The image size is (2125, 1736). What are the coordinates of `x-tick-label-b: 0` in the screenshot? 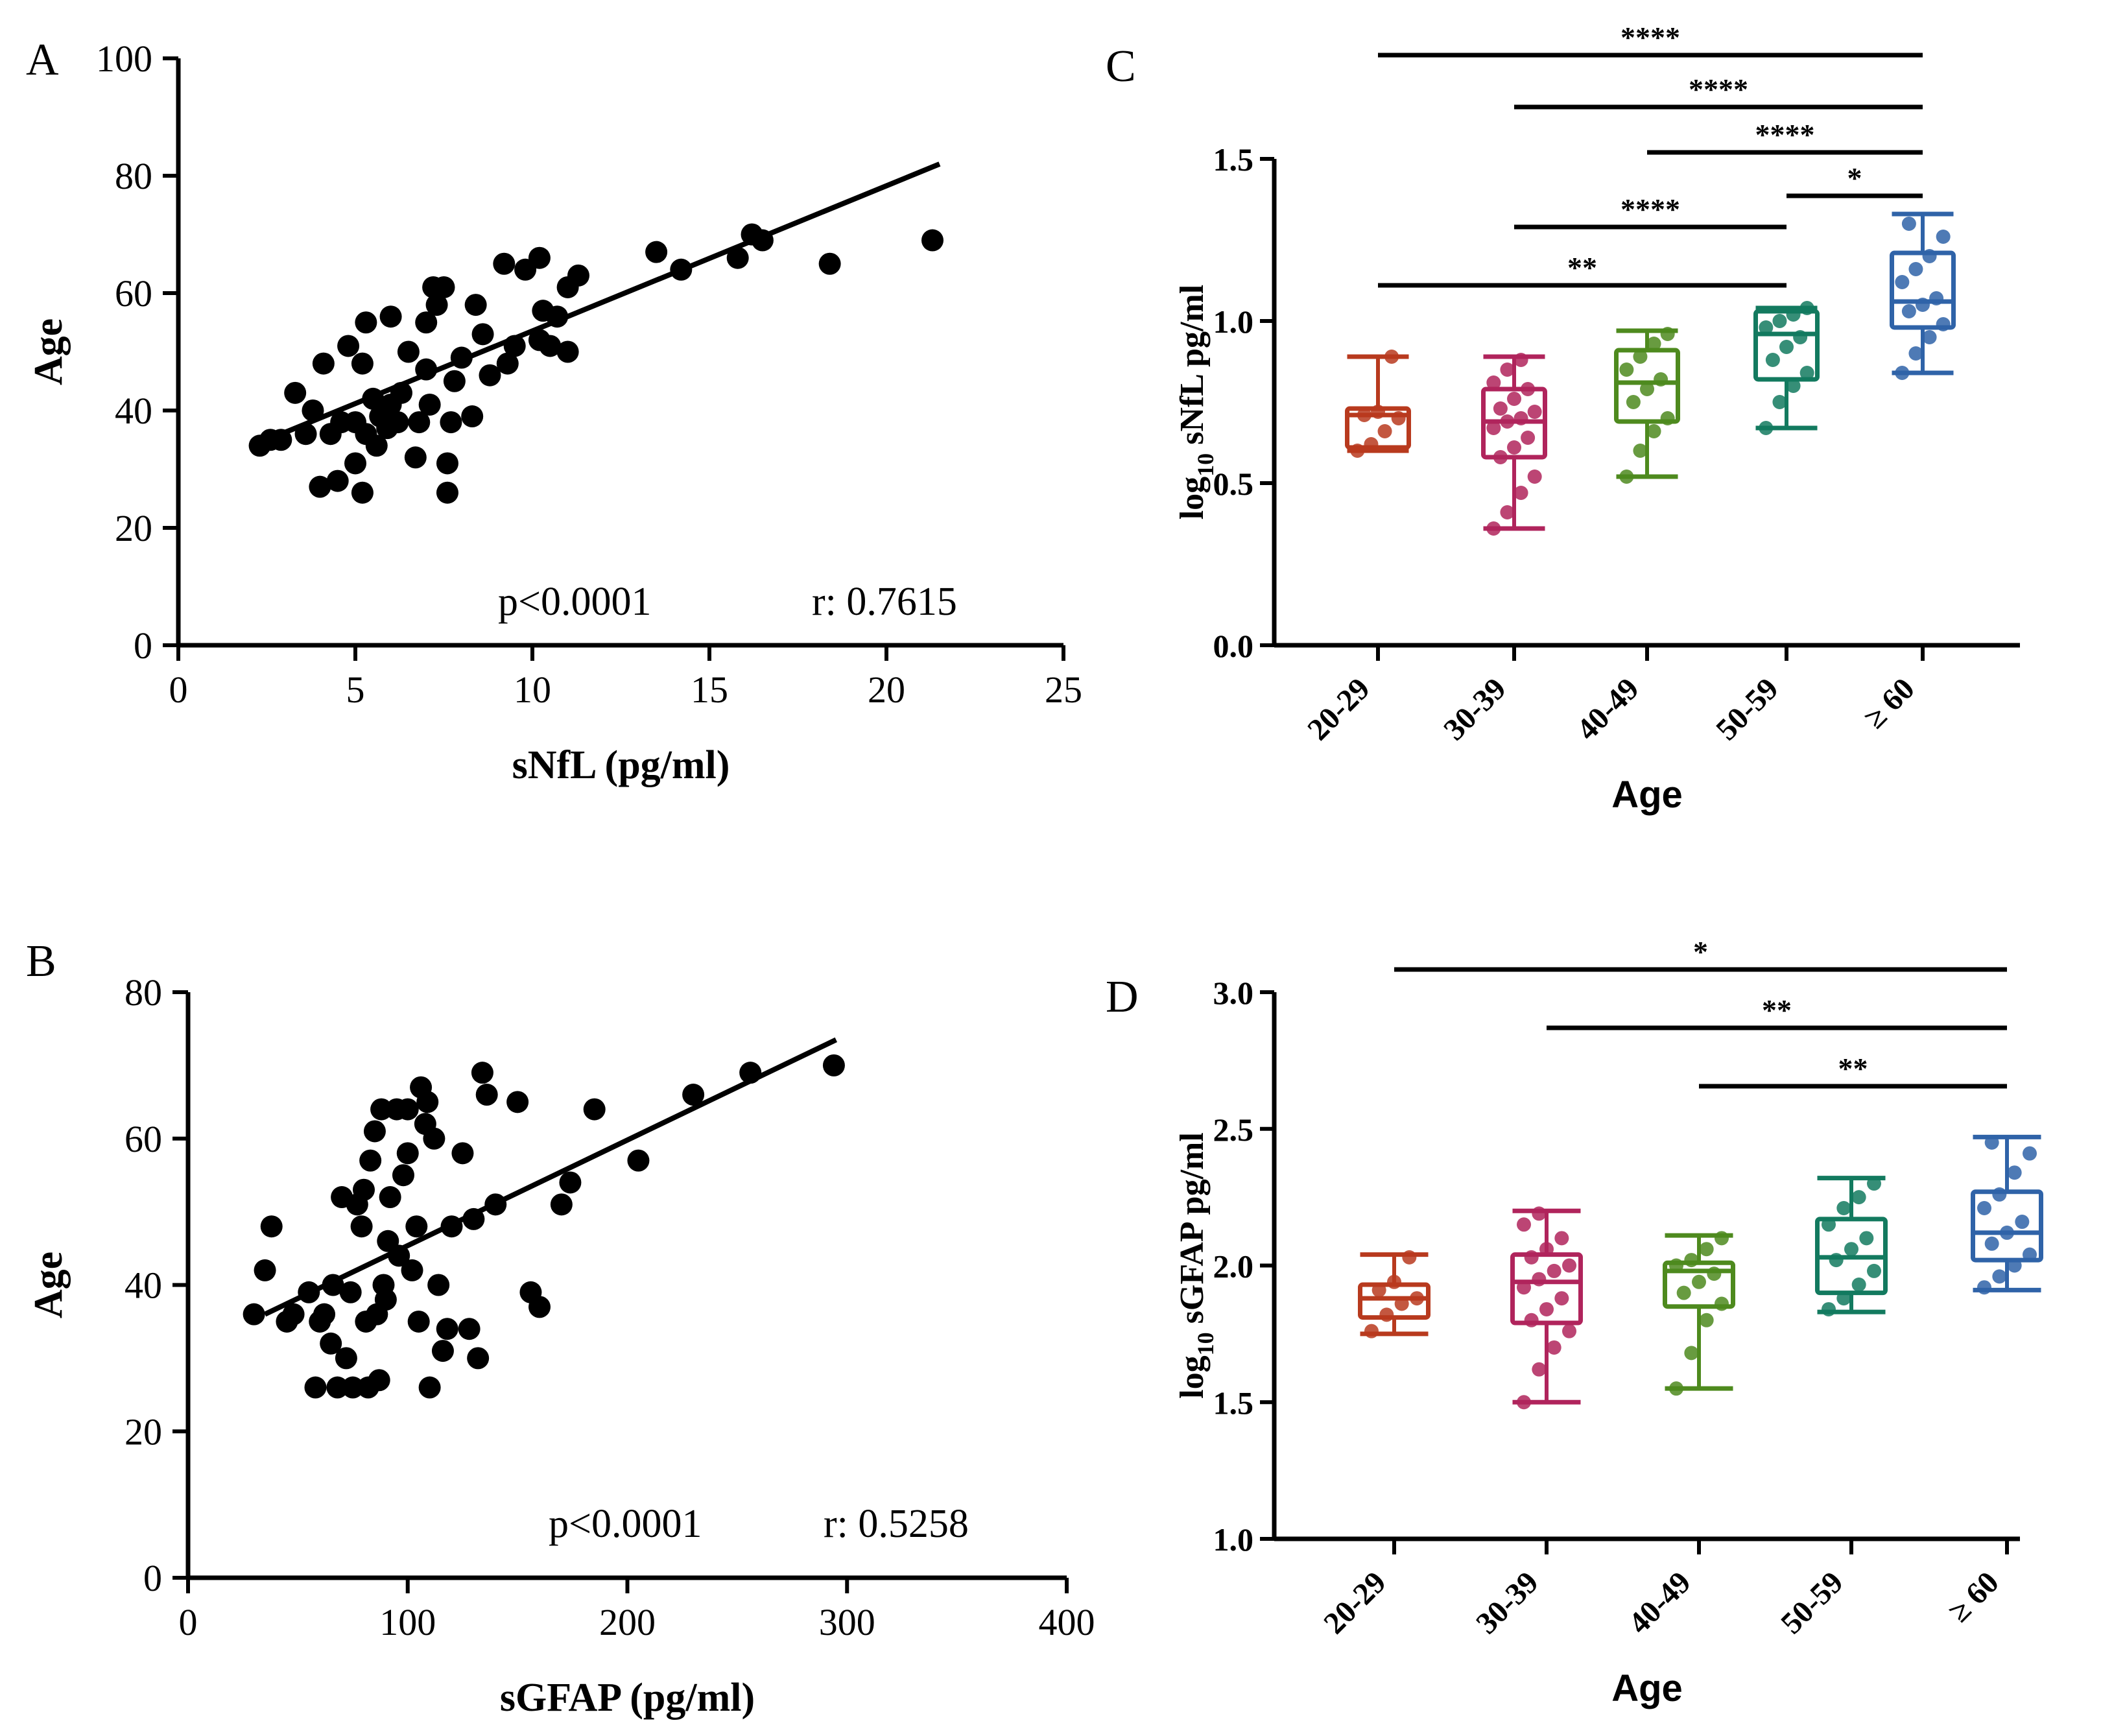 It's located at (188, 1622).